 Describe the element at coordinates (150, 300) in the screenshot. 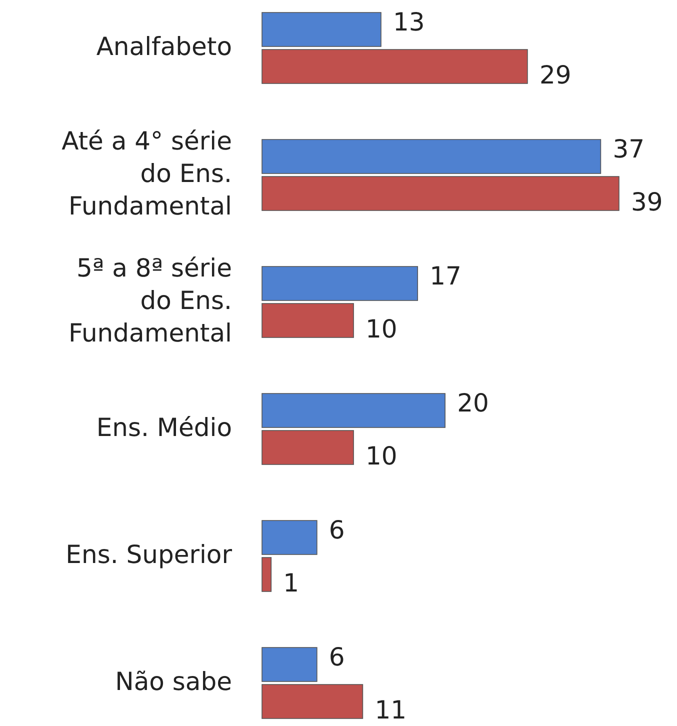

I see `y-tick-label: 5ª a 8ª série do Ens. Fundamental` at that location.